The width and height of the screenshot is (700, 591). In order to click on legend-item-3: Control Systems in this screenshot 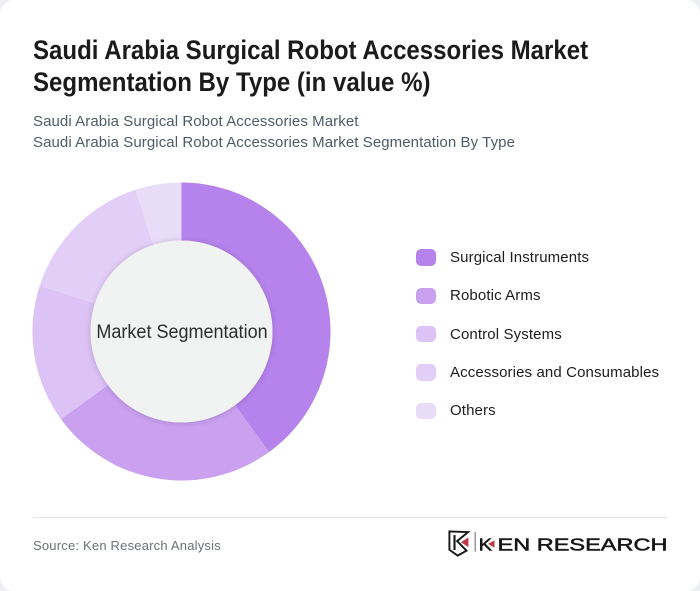, I will do `click(537, 334)`.